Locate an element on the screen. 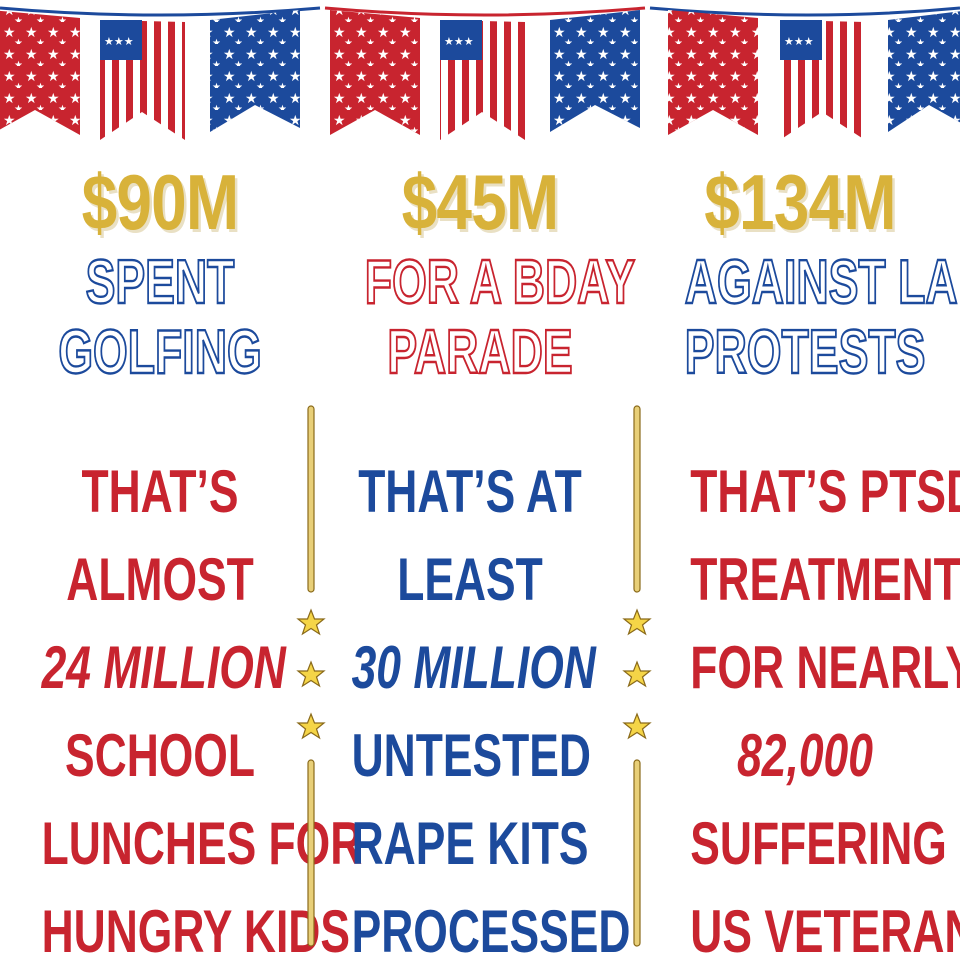 The height and width of the screenshot is (960, 960). golf-line-3: 24 MILLION is located at coordinates (163, 667).